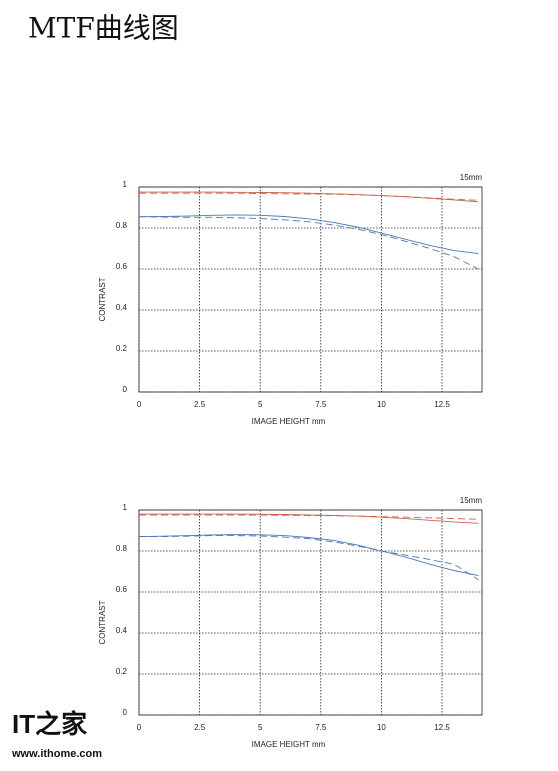 Image resolution: width=558 pixels, height=771 pixels. Describe the element at coordinates (56, 754) in the screenshot. I see `watermark-url: www.ithome.com` at that location.